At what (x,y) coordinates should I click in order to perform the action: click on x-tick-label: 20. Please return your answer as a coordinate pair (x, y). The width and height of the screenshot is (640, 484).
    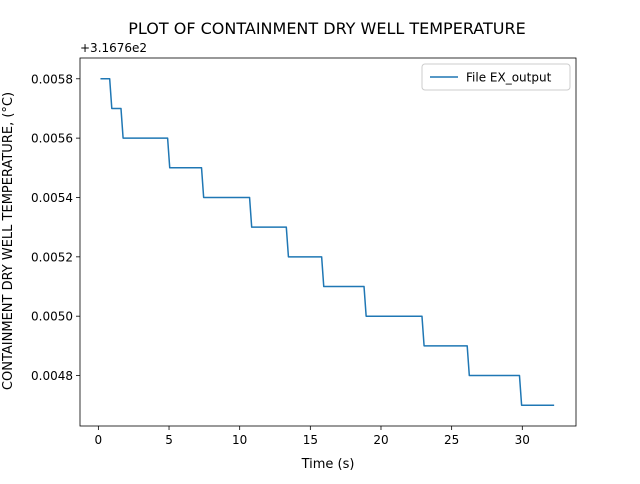
    Looking at the image, I should click on (380, 440).